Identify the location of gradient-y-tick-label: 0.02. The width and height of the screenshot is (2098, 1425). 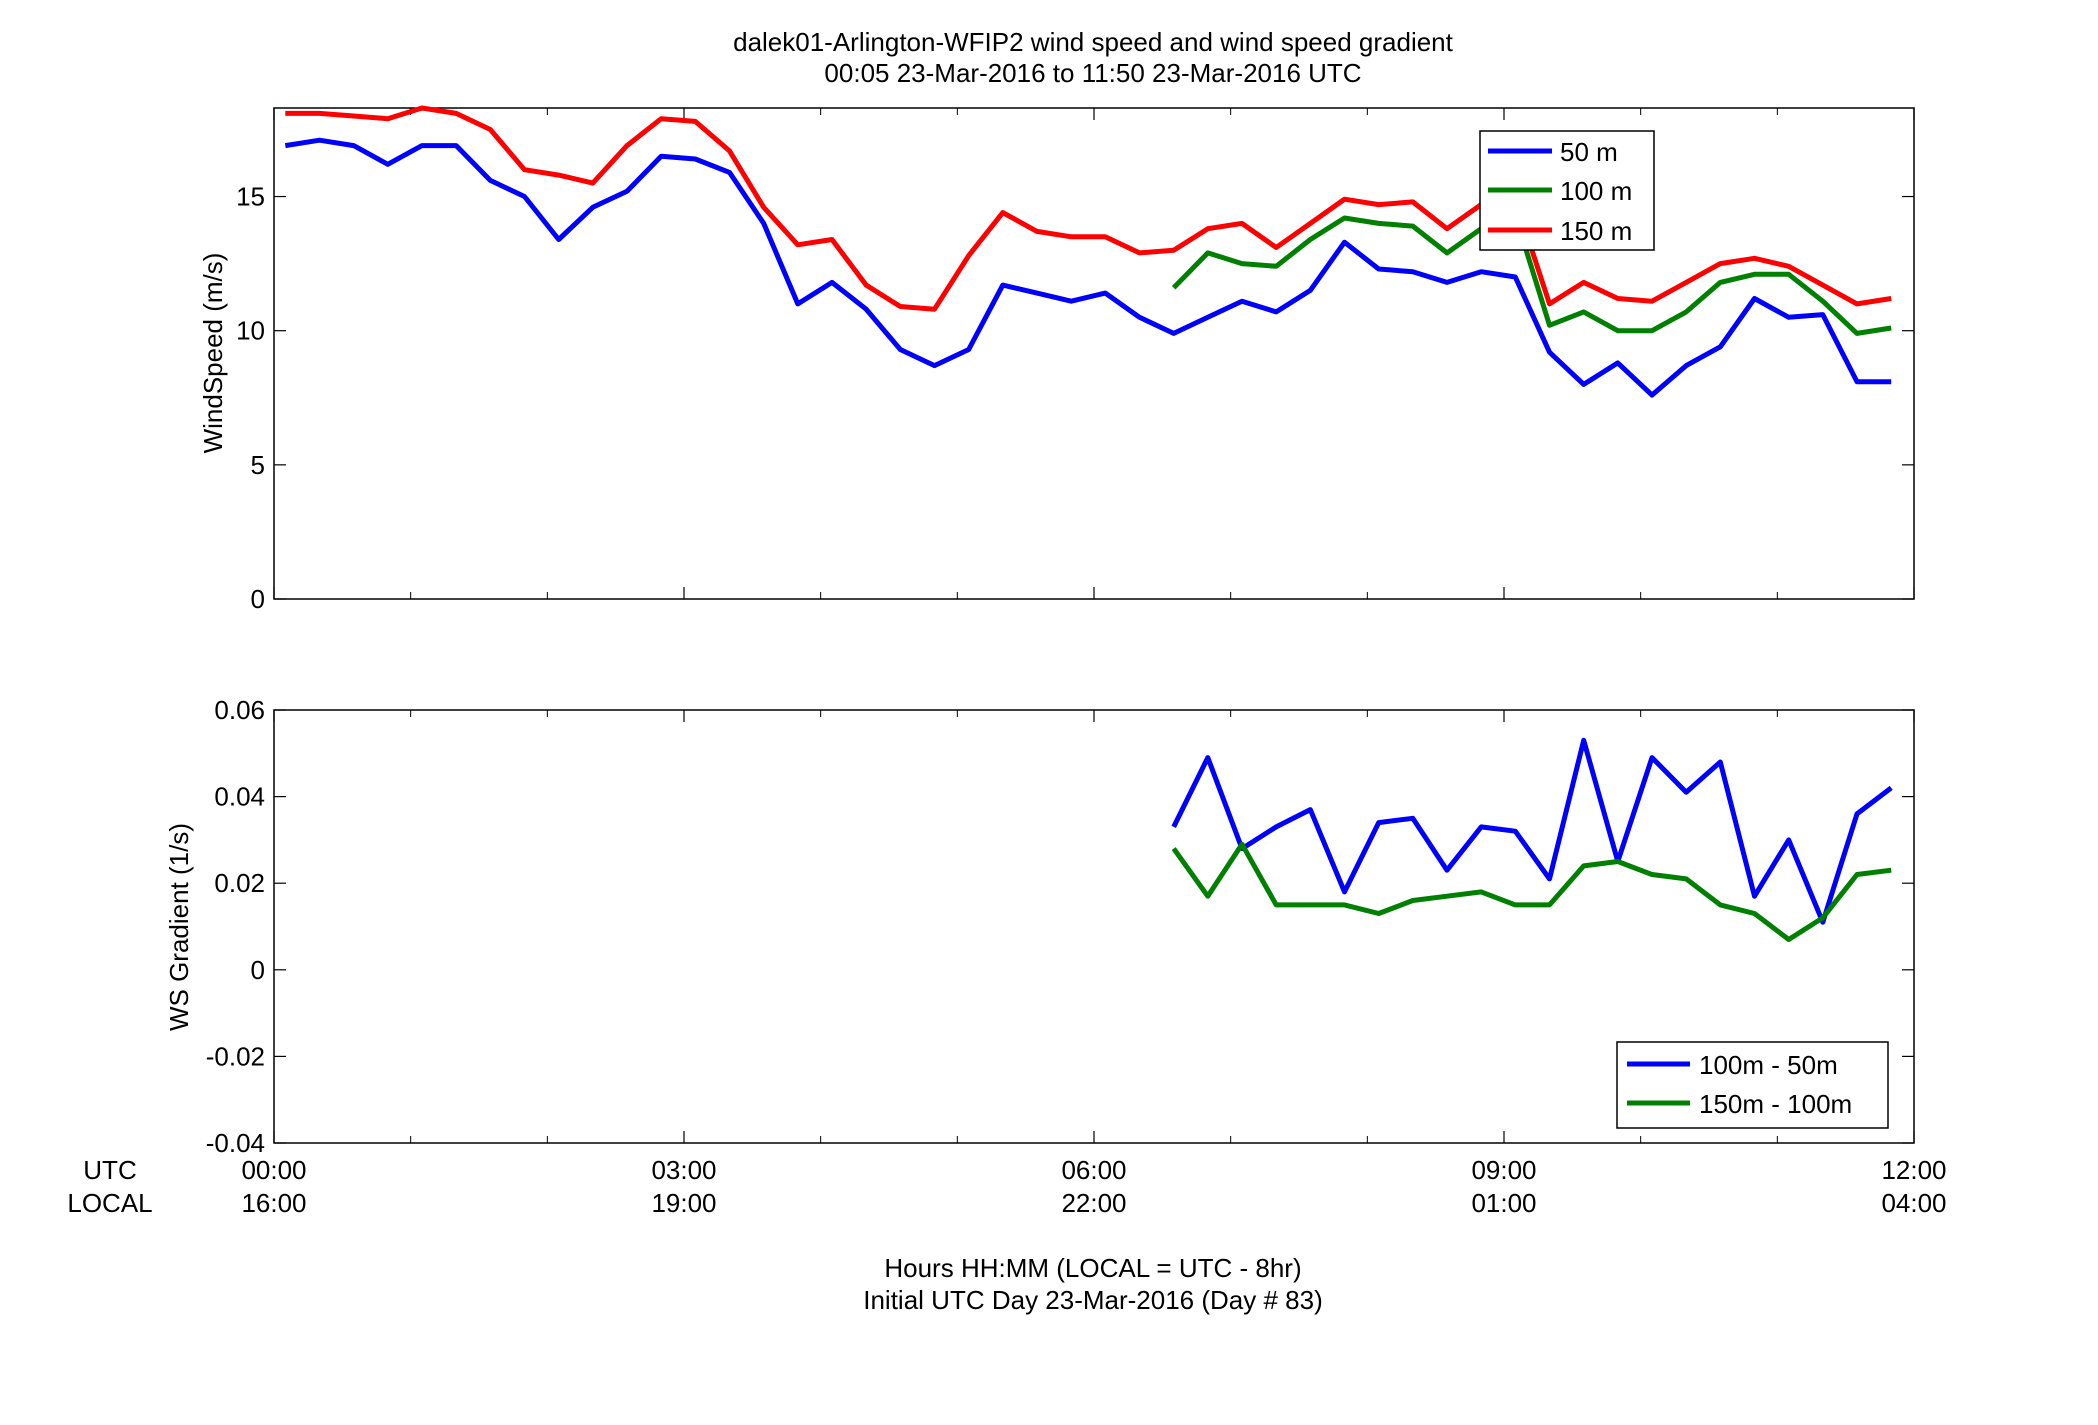
(239, 883).